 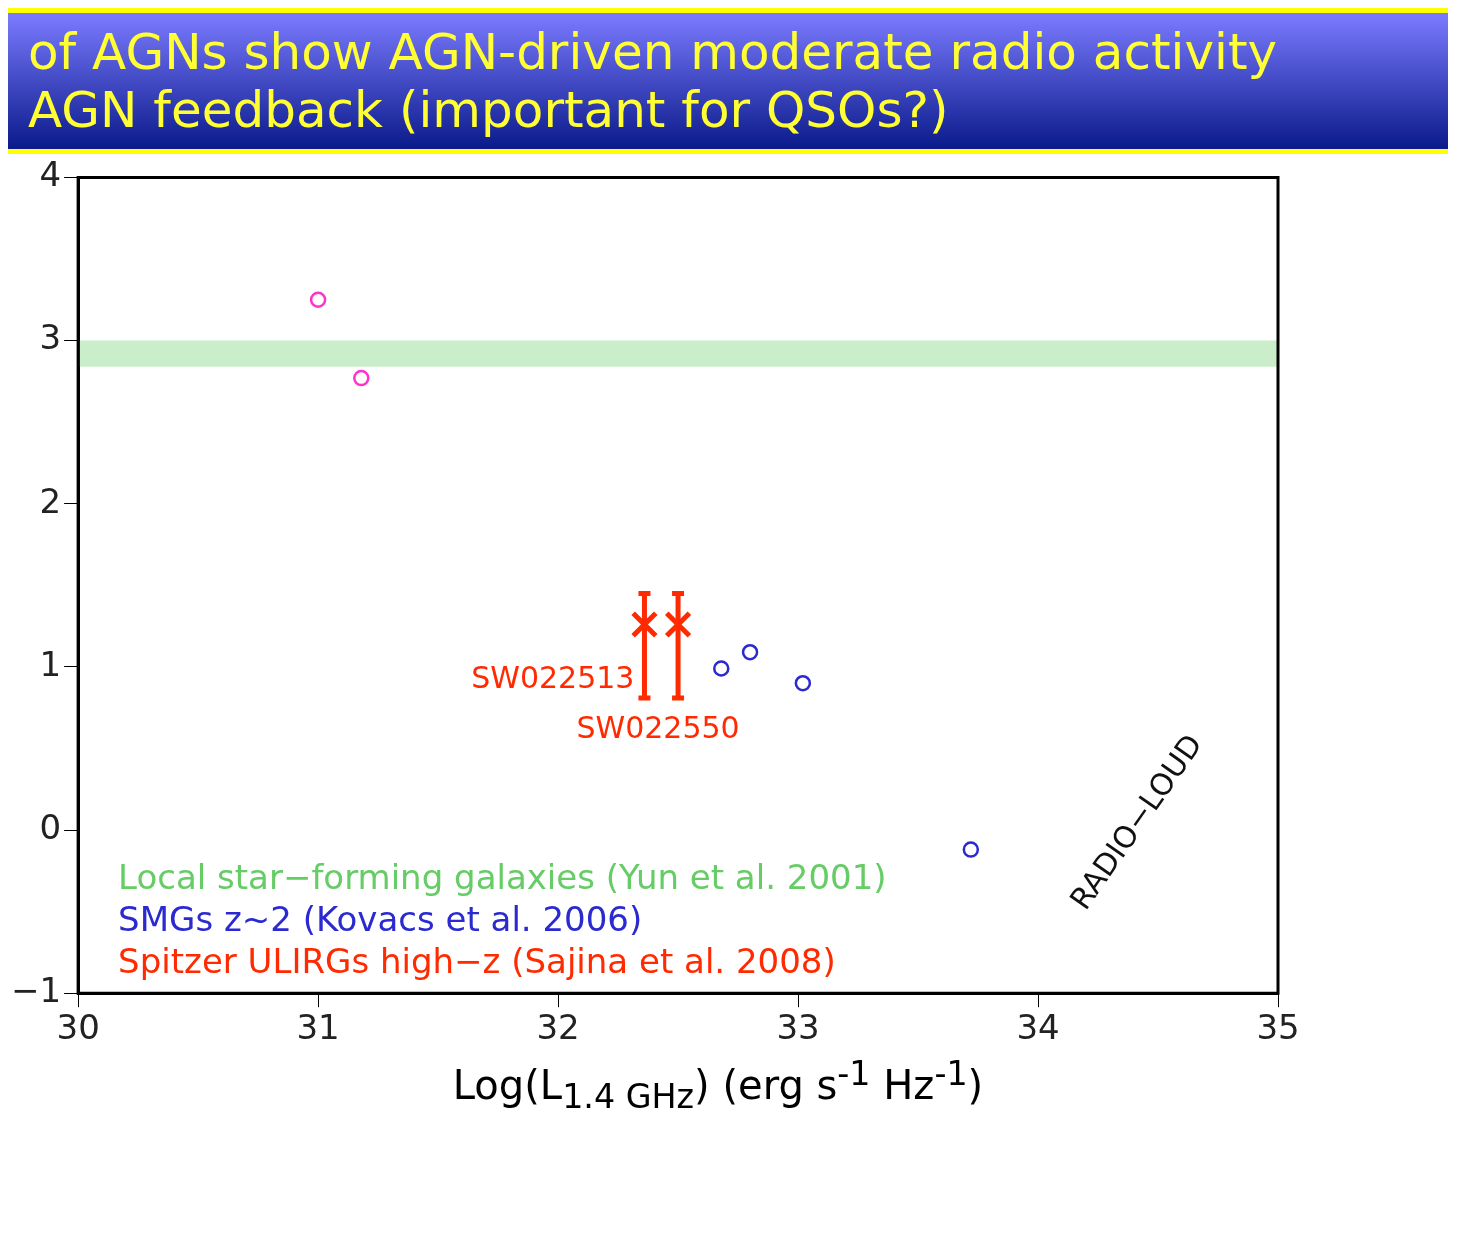 What do you see at coordinates (50, 337) in the screenshot?
I see `y-tick-label: 3` at bounding box center [50, 337].